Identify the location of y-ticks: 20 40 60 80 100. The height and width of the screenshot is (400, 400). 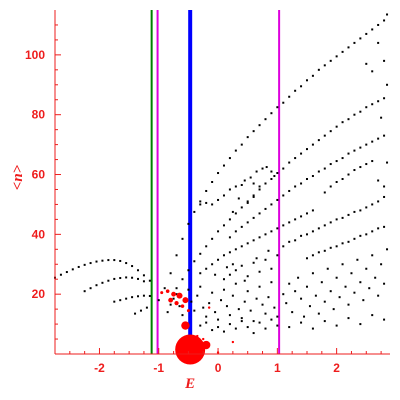
(43, 182).